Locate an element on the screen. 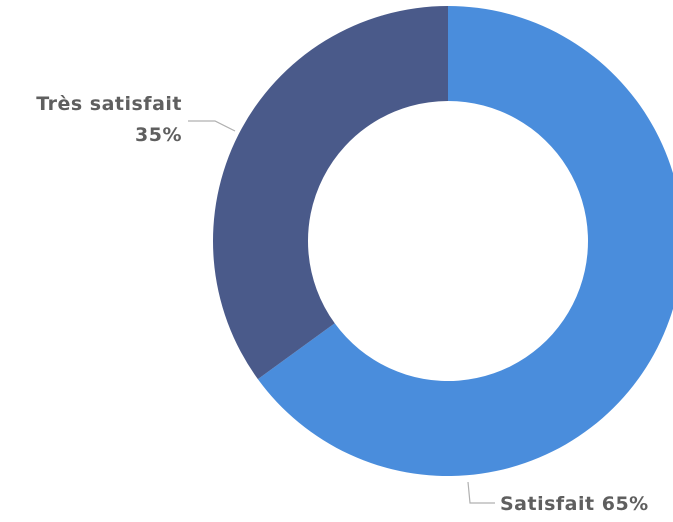 Image resolution: width=673 pixels, height=522 pixels. category-label: Satisfait is located at coordinates (547, 504).